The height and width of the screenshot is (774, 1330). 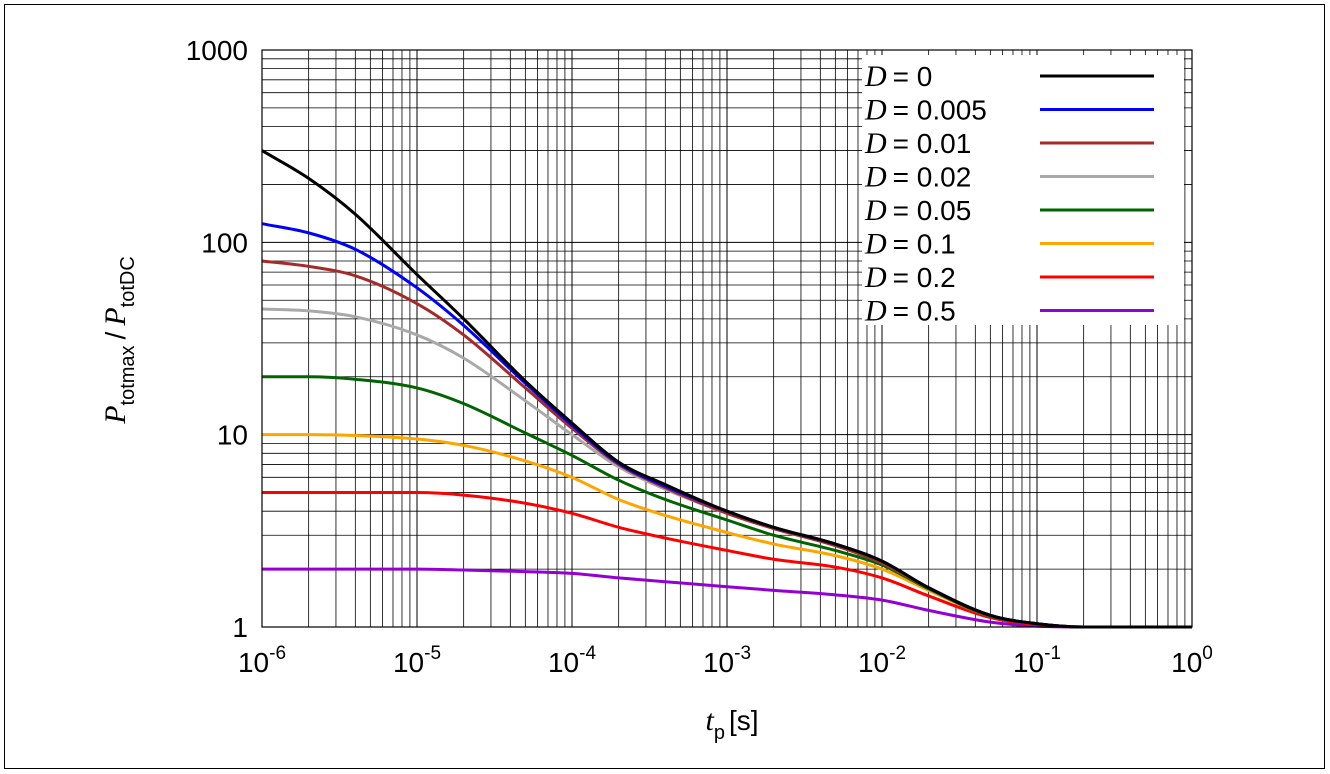 What do you see at coordinates (1192, 660) in the screenshot?
I see `x-tick-label: 10⁰` at bounding box center [1192, 660].